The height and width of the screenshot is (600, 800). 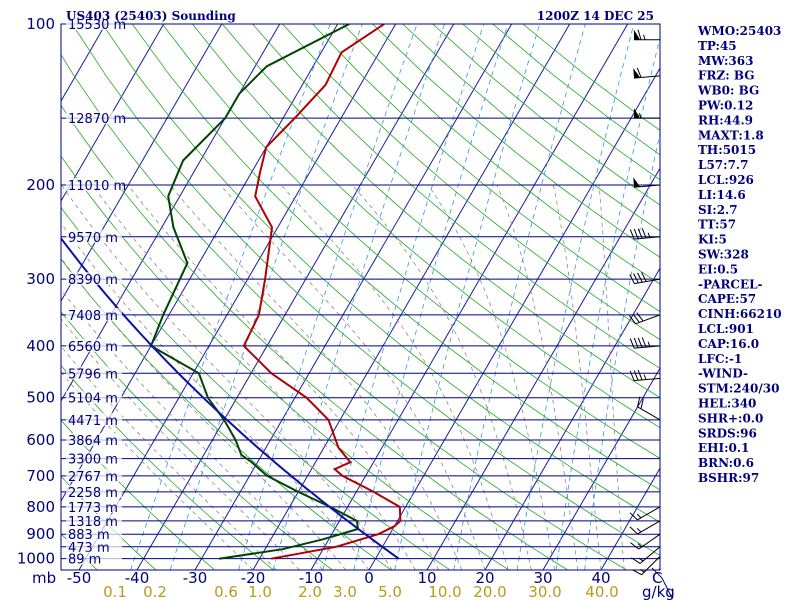 I want to click on pressure-tick-label: 600, so click(x=40, y=440).